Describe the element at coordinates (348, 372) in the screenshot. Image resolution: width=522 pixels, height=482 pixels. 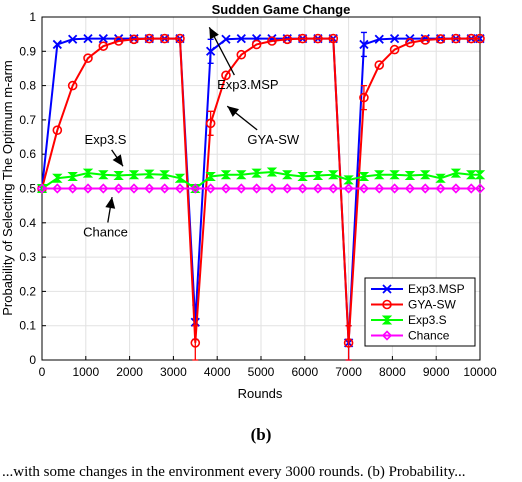
I see `x-tick-label: 7000` at that location.